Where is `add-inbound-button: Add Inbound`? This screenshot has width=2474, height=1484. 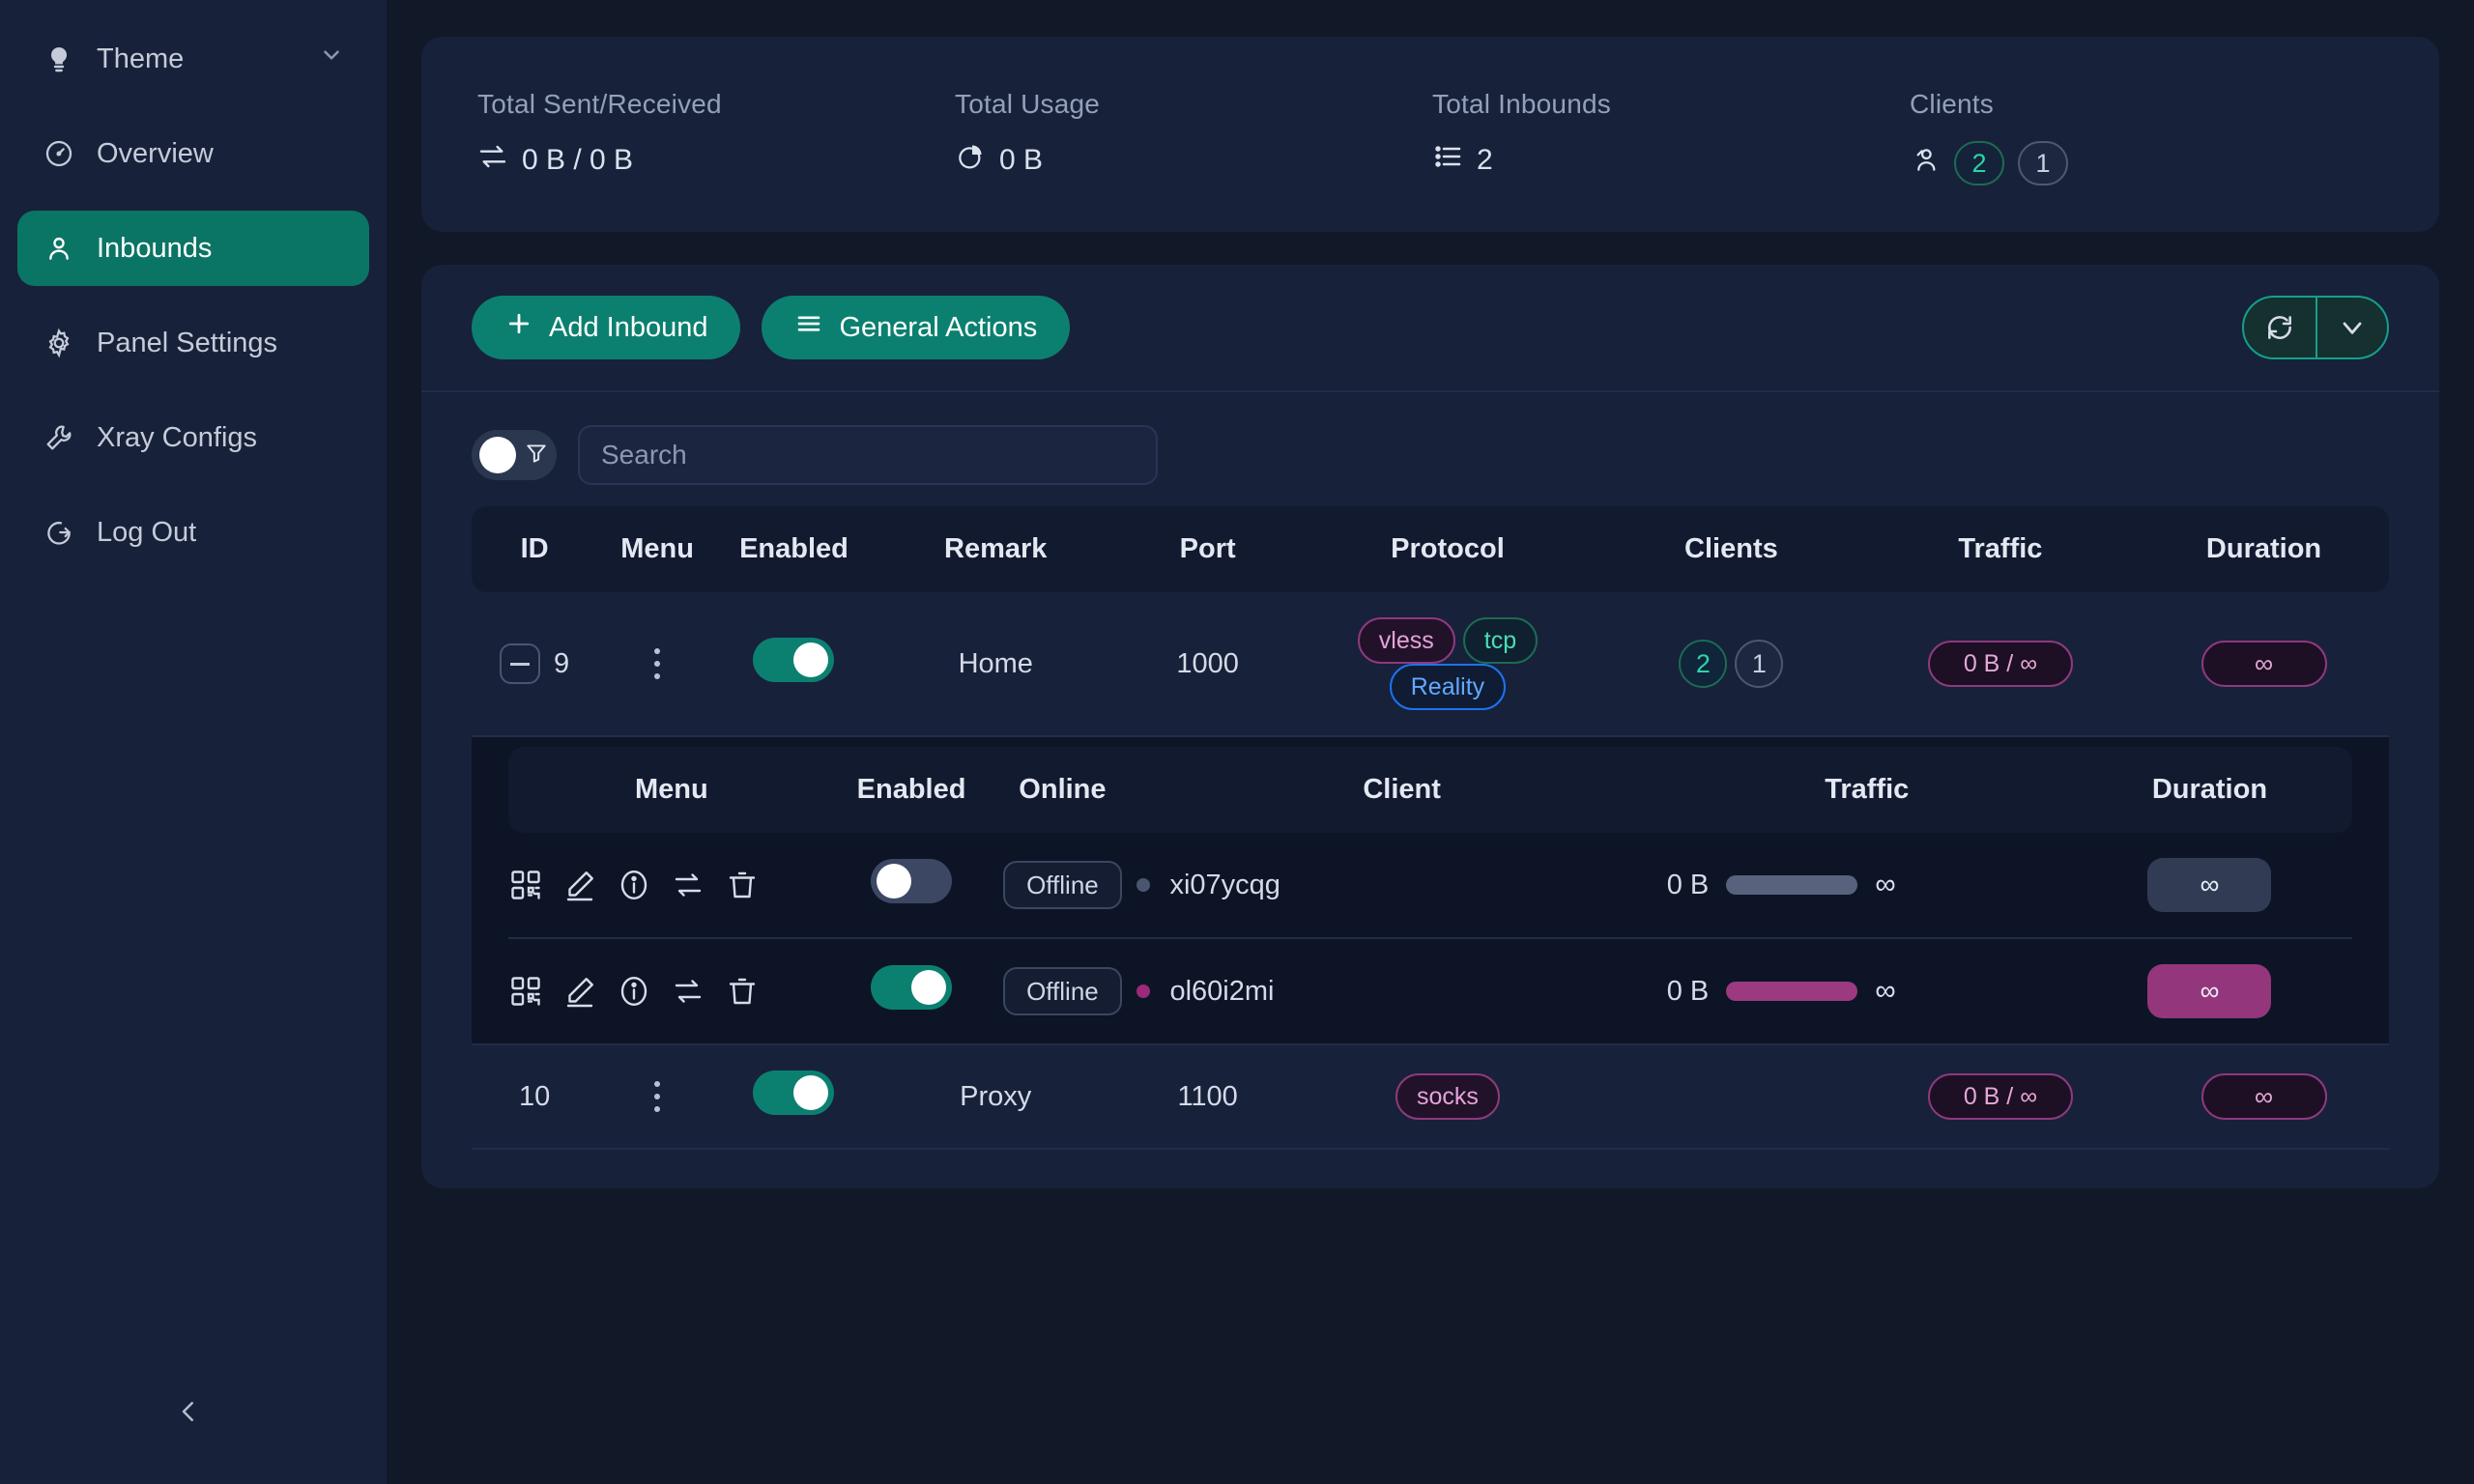
add-inbound-button: Add Inbound is located at coordinates (607, 328).